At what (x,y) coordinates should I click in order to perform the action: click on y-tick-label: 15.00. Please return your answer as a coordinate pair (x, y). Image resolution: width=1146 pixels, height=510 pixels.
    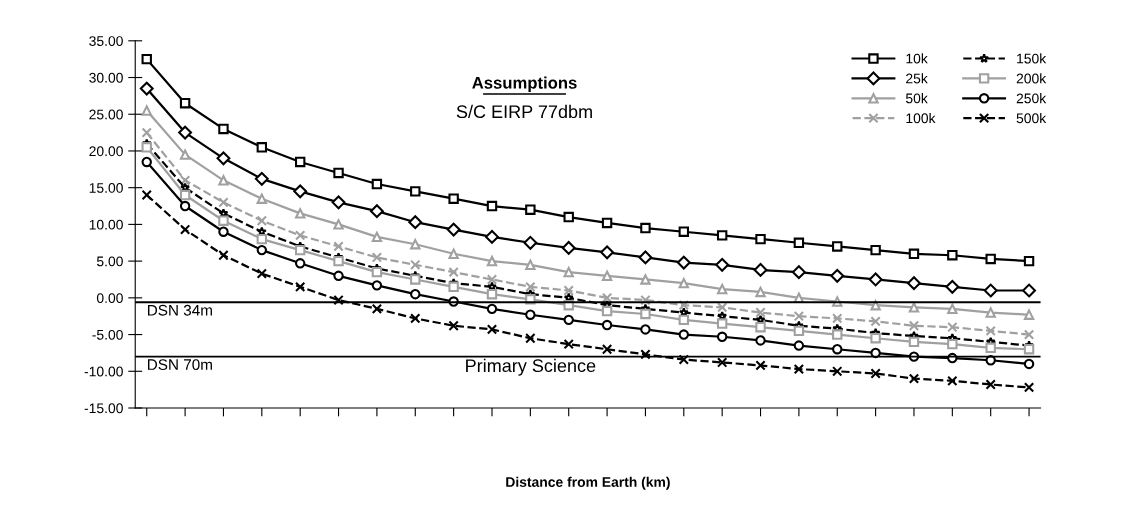
    Looking at the image, I should click on (106, 188).